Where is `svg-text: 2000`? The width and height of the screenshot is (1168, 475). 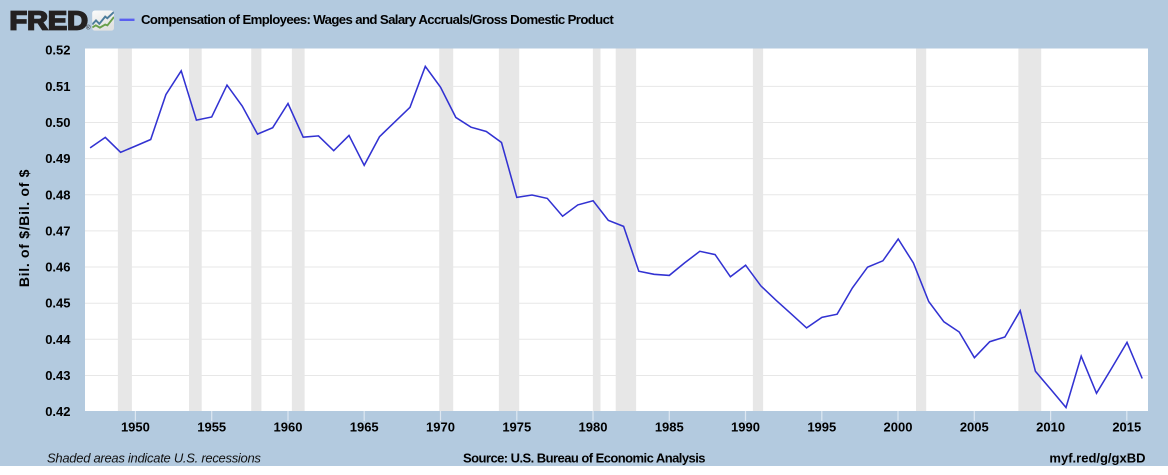 svg-text: 2000 is located at coordinates (898, 427).